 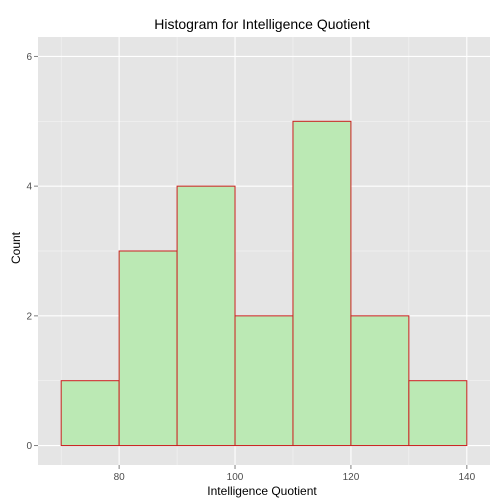 What do you see at coordinates (29, 446) in the screenshot?
I see `y-tick-label: 0` at bounding box center [29, 446].